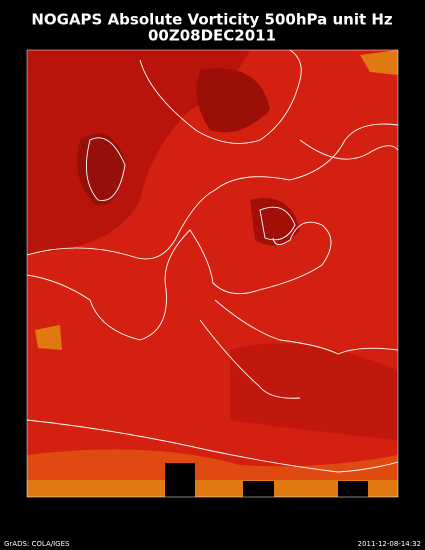 This screenshot has height=550, width=425. Describe the element at coordinates (389, 544) in the screenshot. I see `footer-right: 2011-12-08-14:32` at that location.